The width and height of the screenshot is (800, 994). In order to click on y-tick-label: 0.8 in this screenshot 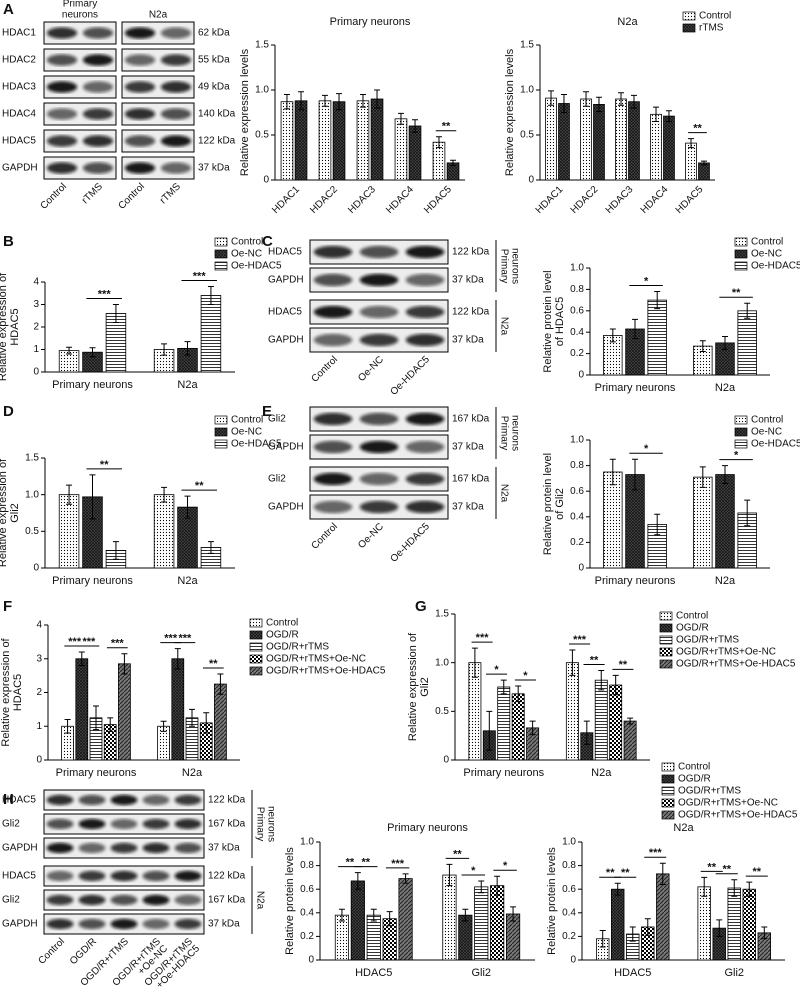, I will do `click(577, 289)`.